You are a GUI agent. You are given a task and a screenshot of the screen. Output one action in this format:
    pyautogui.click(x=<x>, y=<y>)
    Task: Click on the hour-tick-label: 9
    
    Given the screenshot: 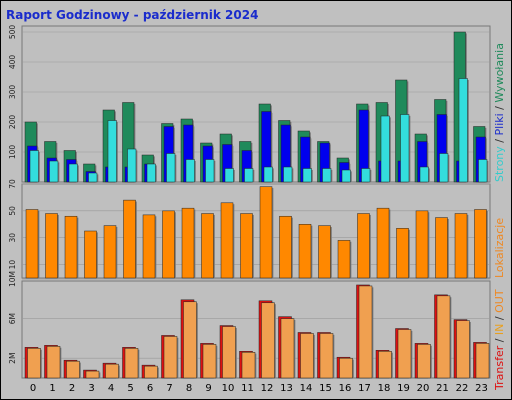 What is the action you would take?
    pyautogui.click(x=208, y=388)
    